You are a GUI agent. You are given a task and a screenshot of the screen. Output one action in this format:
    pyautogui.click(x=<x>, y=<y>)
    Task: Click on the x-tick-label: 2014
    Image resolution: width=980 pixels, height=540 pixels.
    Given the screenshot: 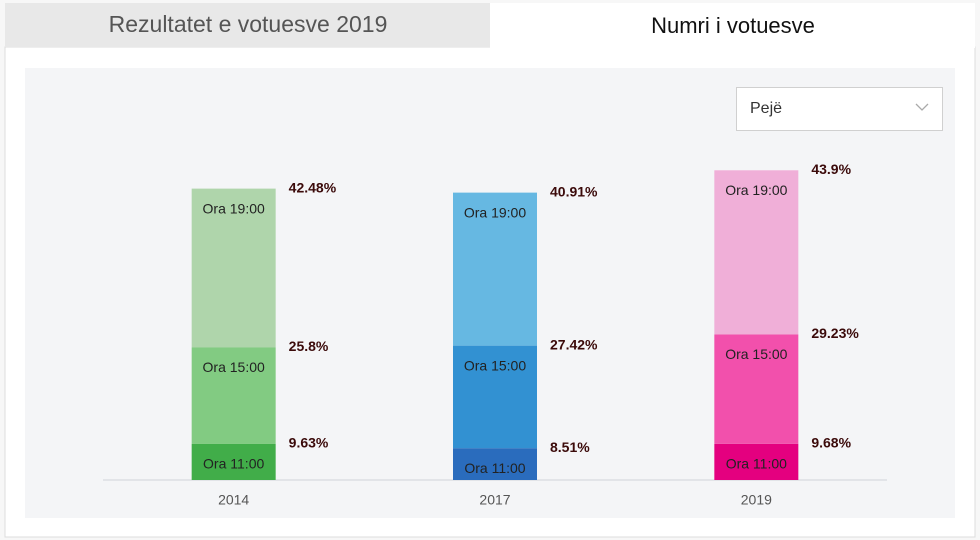 What is the action you would take?
    pyautogui.click(x=233, y=500)
    